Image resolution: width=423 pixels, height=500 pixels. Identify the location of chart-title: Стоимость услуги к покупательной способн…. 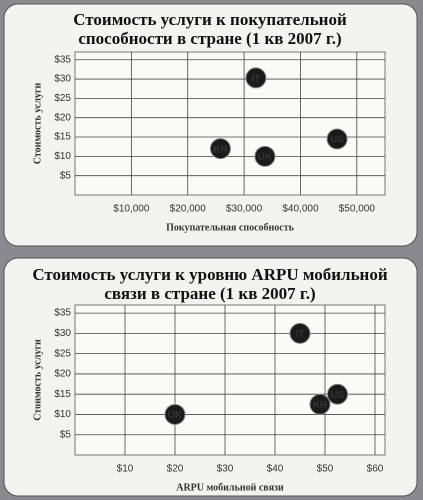
(210, 29).